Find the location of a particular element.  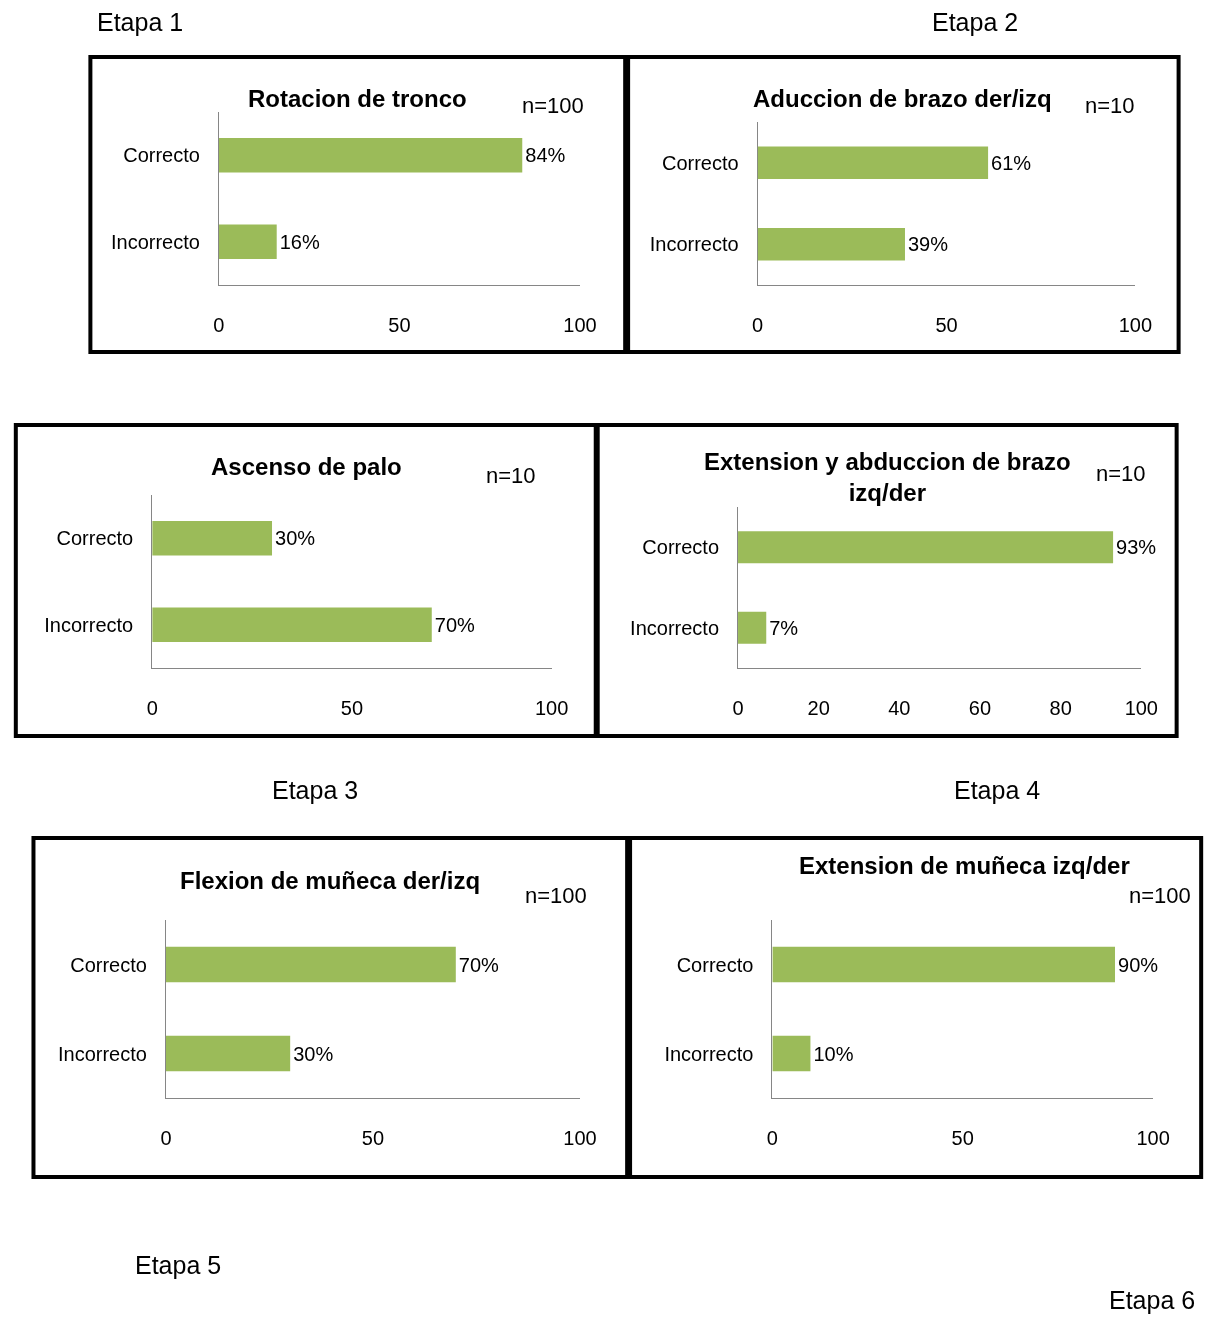

x-tick-label: 20 is located at coordinates (818, 708).